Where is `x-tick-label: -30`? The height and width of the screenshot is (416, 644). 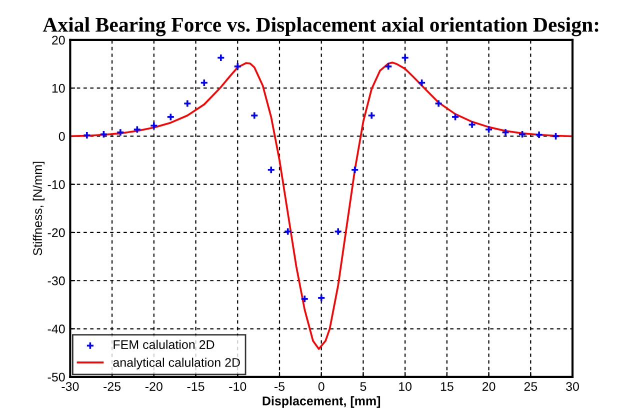
x-tick-label: -30 is located at coordinates (70, 386).